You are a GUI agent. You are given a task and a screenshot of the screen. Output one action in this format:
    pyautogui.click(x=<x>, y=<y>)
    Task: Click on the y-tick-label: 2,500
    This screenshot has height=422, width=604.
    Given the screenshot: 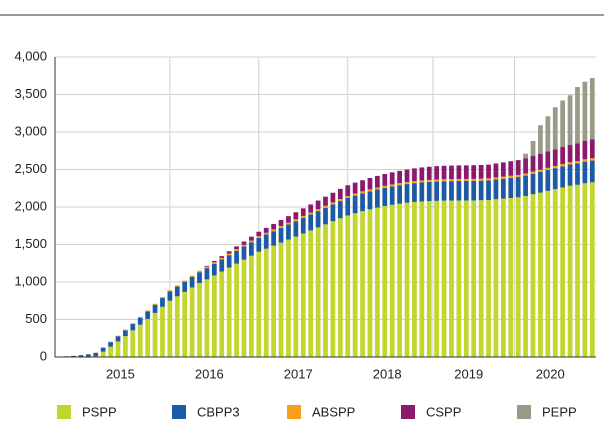 What is the action you would take?
    pyautogui.click(x=30, y=168)
    